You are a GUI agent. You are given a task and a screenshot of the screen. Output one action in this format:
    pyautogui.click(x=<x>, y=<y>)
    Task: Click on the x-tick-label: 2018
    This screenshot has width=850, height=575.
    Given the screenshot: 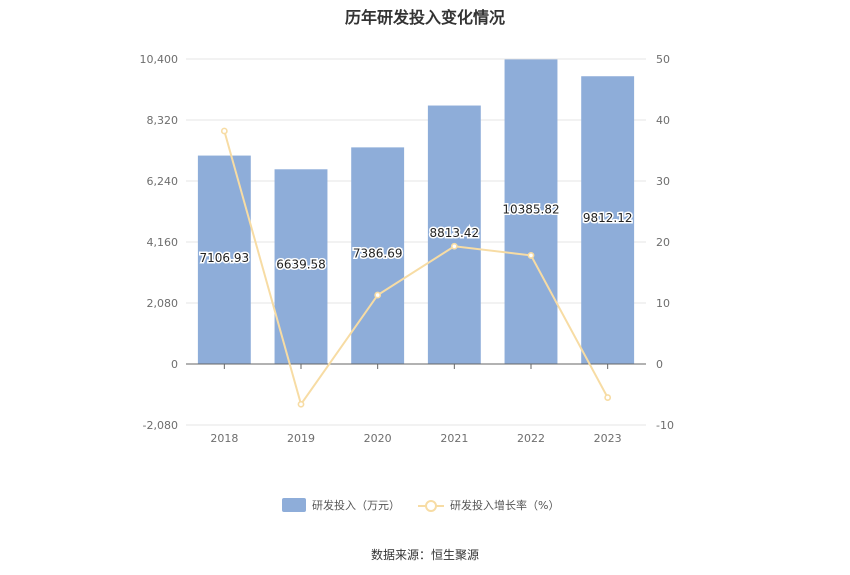 What is the action you would take?
    pyautogui.click(x=224, y=438)
    